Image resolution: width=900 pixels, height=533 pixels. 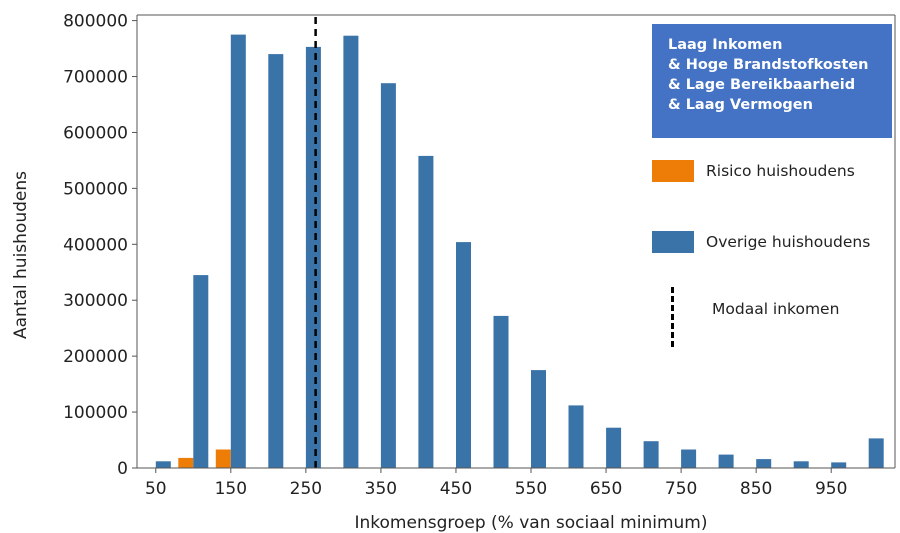 What do you see at coordinates (673, 242) in the screenshot?
I see `legend-swatch-overige` at bounding box center [673, 242].